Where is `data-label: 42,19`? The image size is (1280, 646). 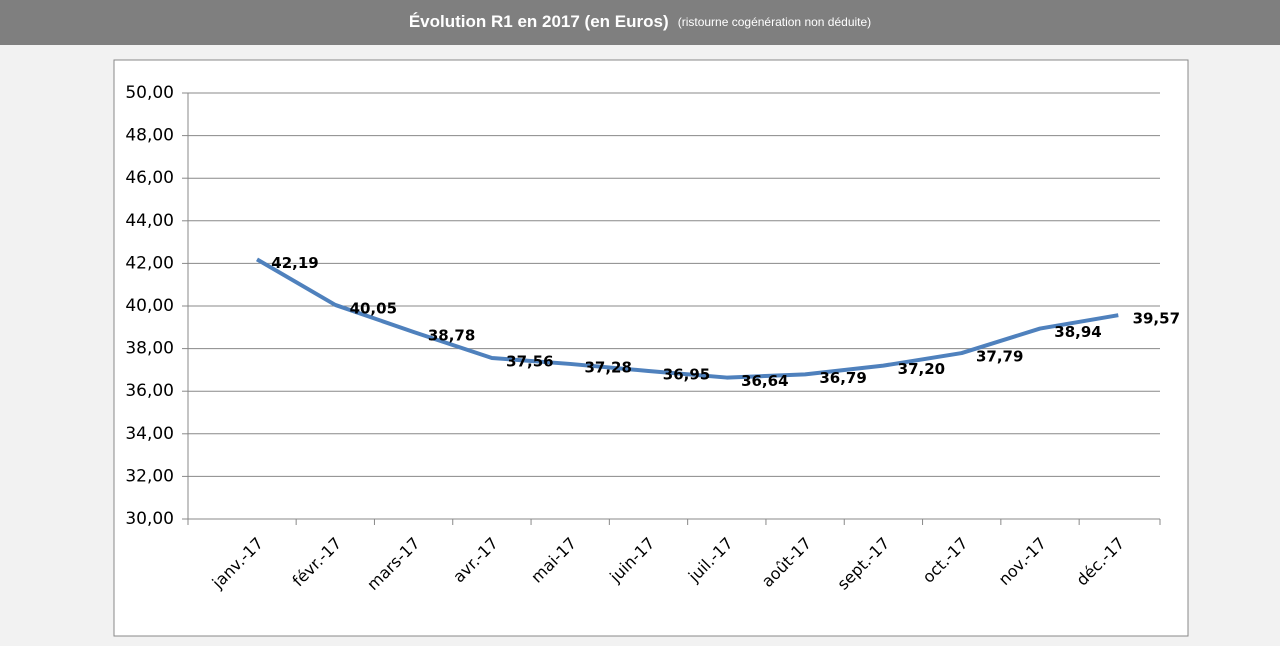 data-label: 42,19 is located at coordinates (294, 263).